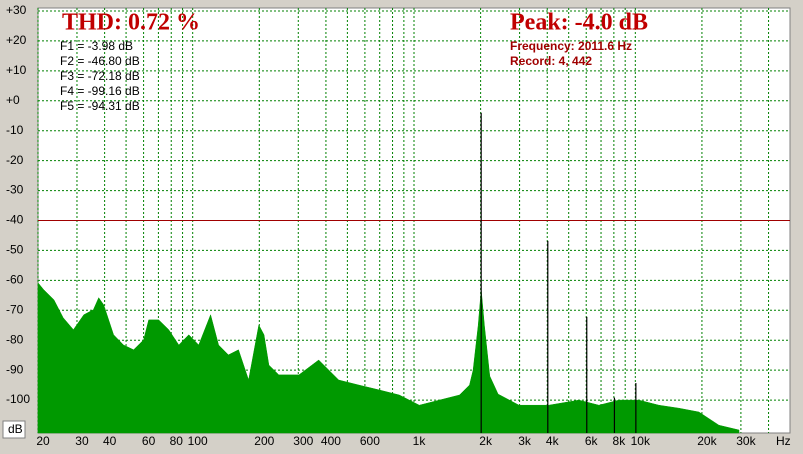  Describe the element at coordinates (331, 441) in the screenshot. I see `x-tick-label: 400` at that location.